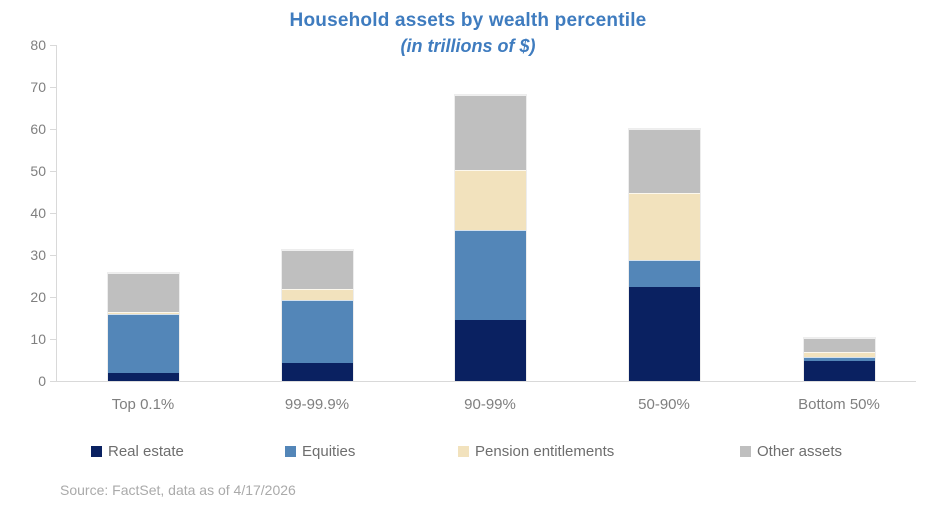 Image resolution: width=936 pixels, height=507 pixels. I want to click on legend-item-other-assets: Other assets, so click(791, 451).